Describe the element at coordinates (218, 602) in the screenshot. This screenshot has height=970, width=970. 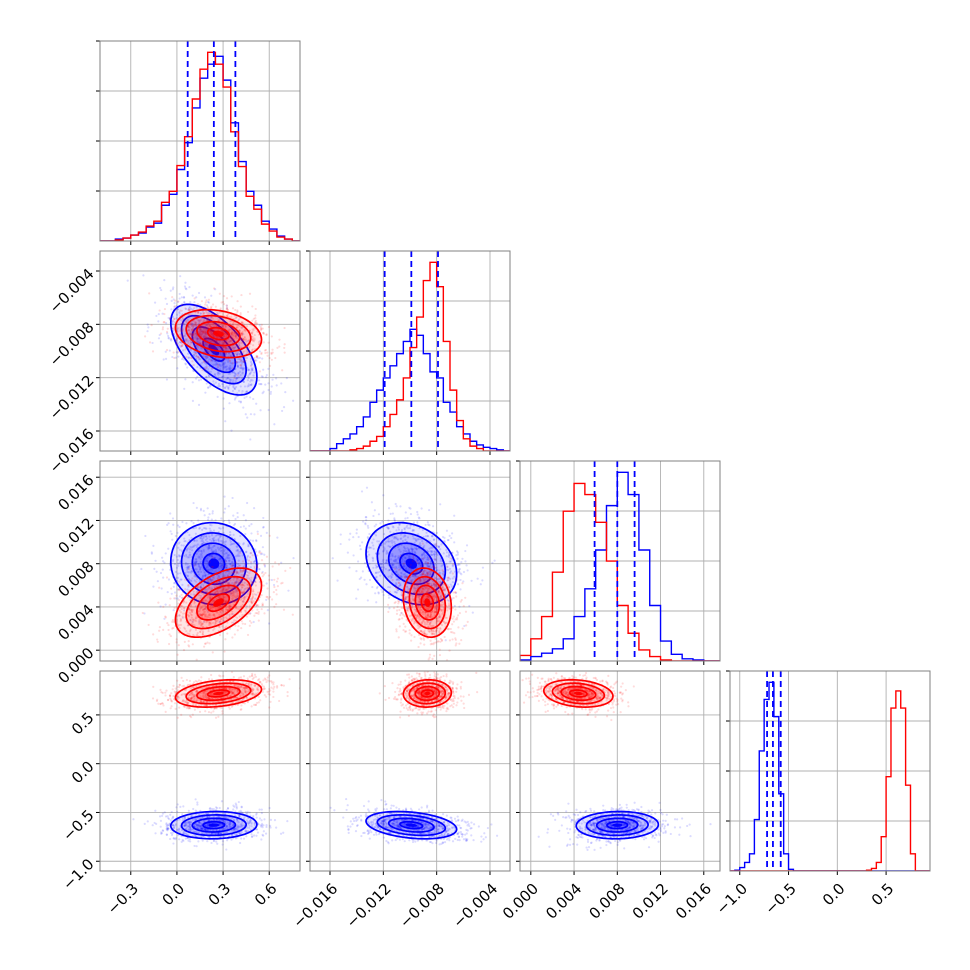
I see `density-peak-red` at that location.